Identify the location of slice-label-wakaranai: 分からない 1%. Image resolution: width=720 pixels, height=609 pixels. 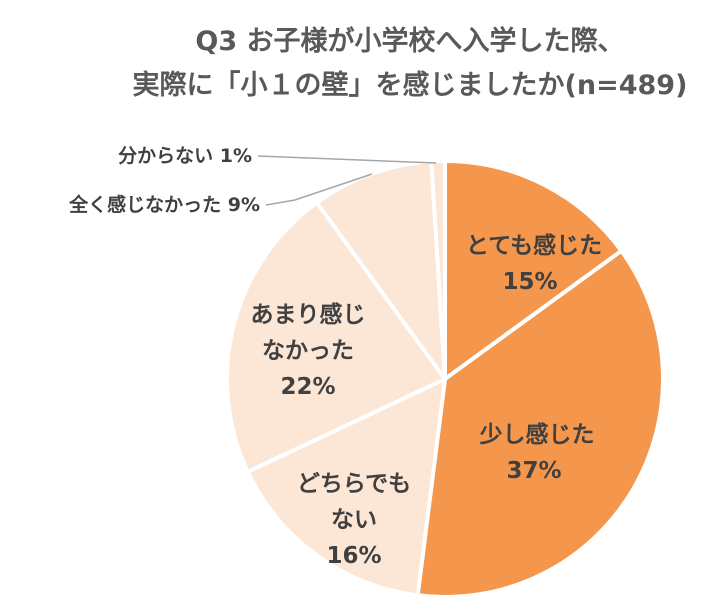
(185, 156).